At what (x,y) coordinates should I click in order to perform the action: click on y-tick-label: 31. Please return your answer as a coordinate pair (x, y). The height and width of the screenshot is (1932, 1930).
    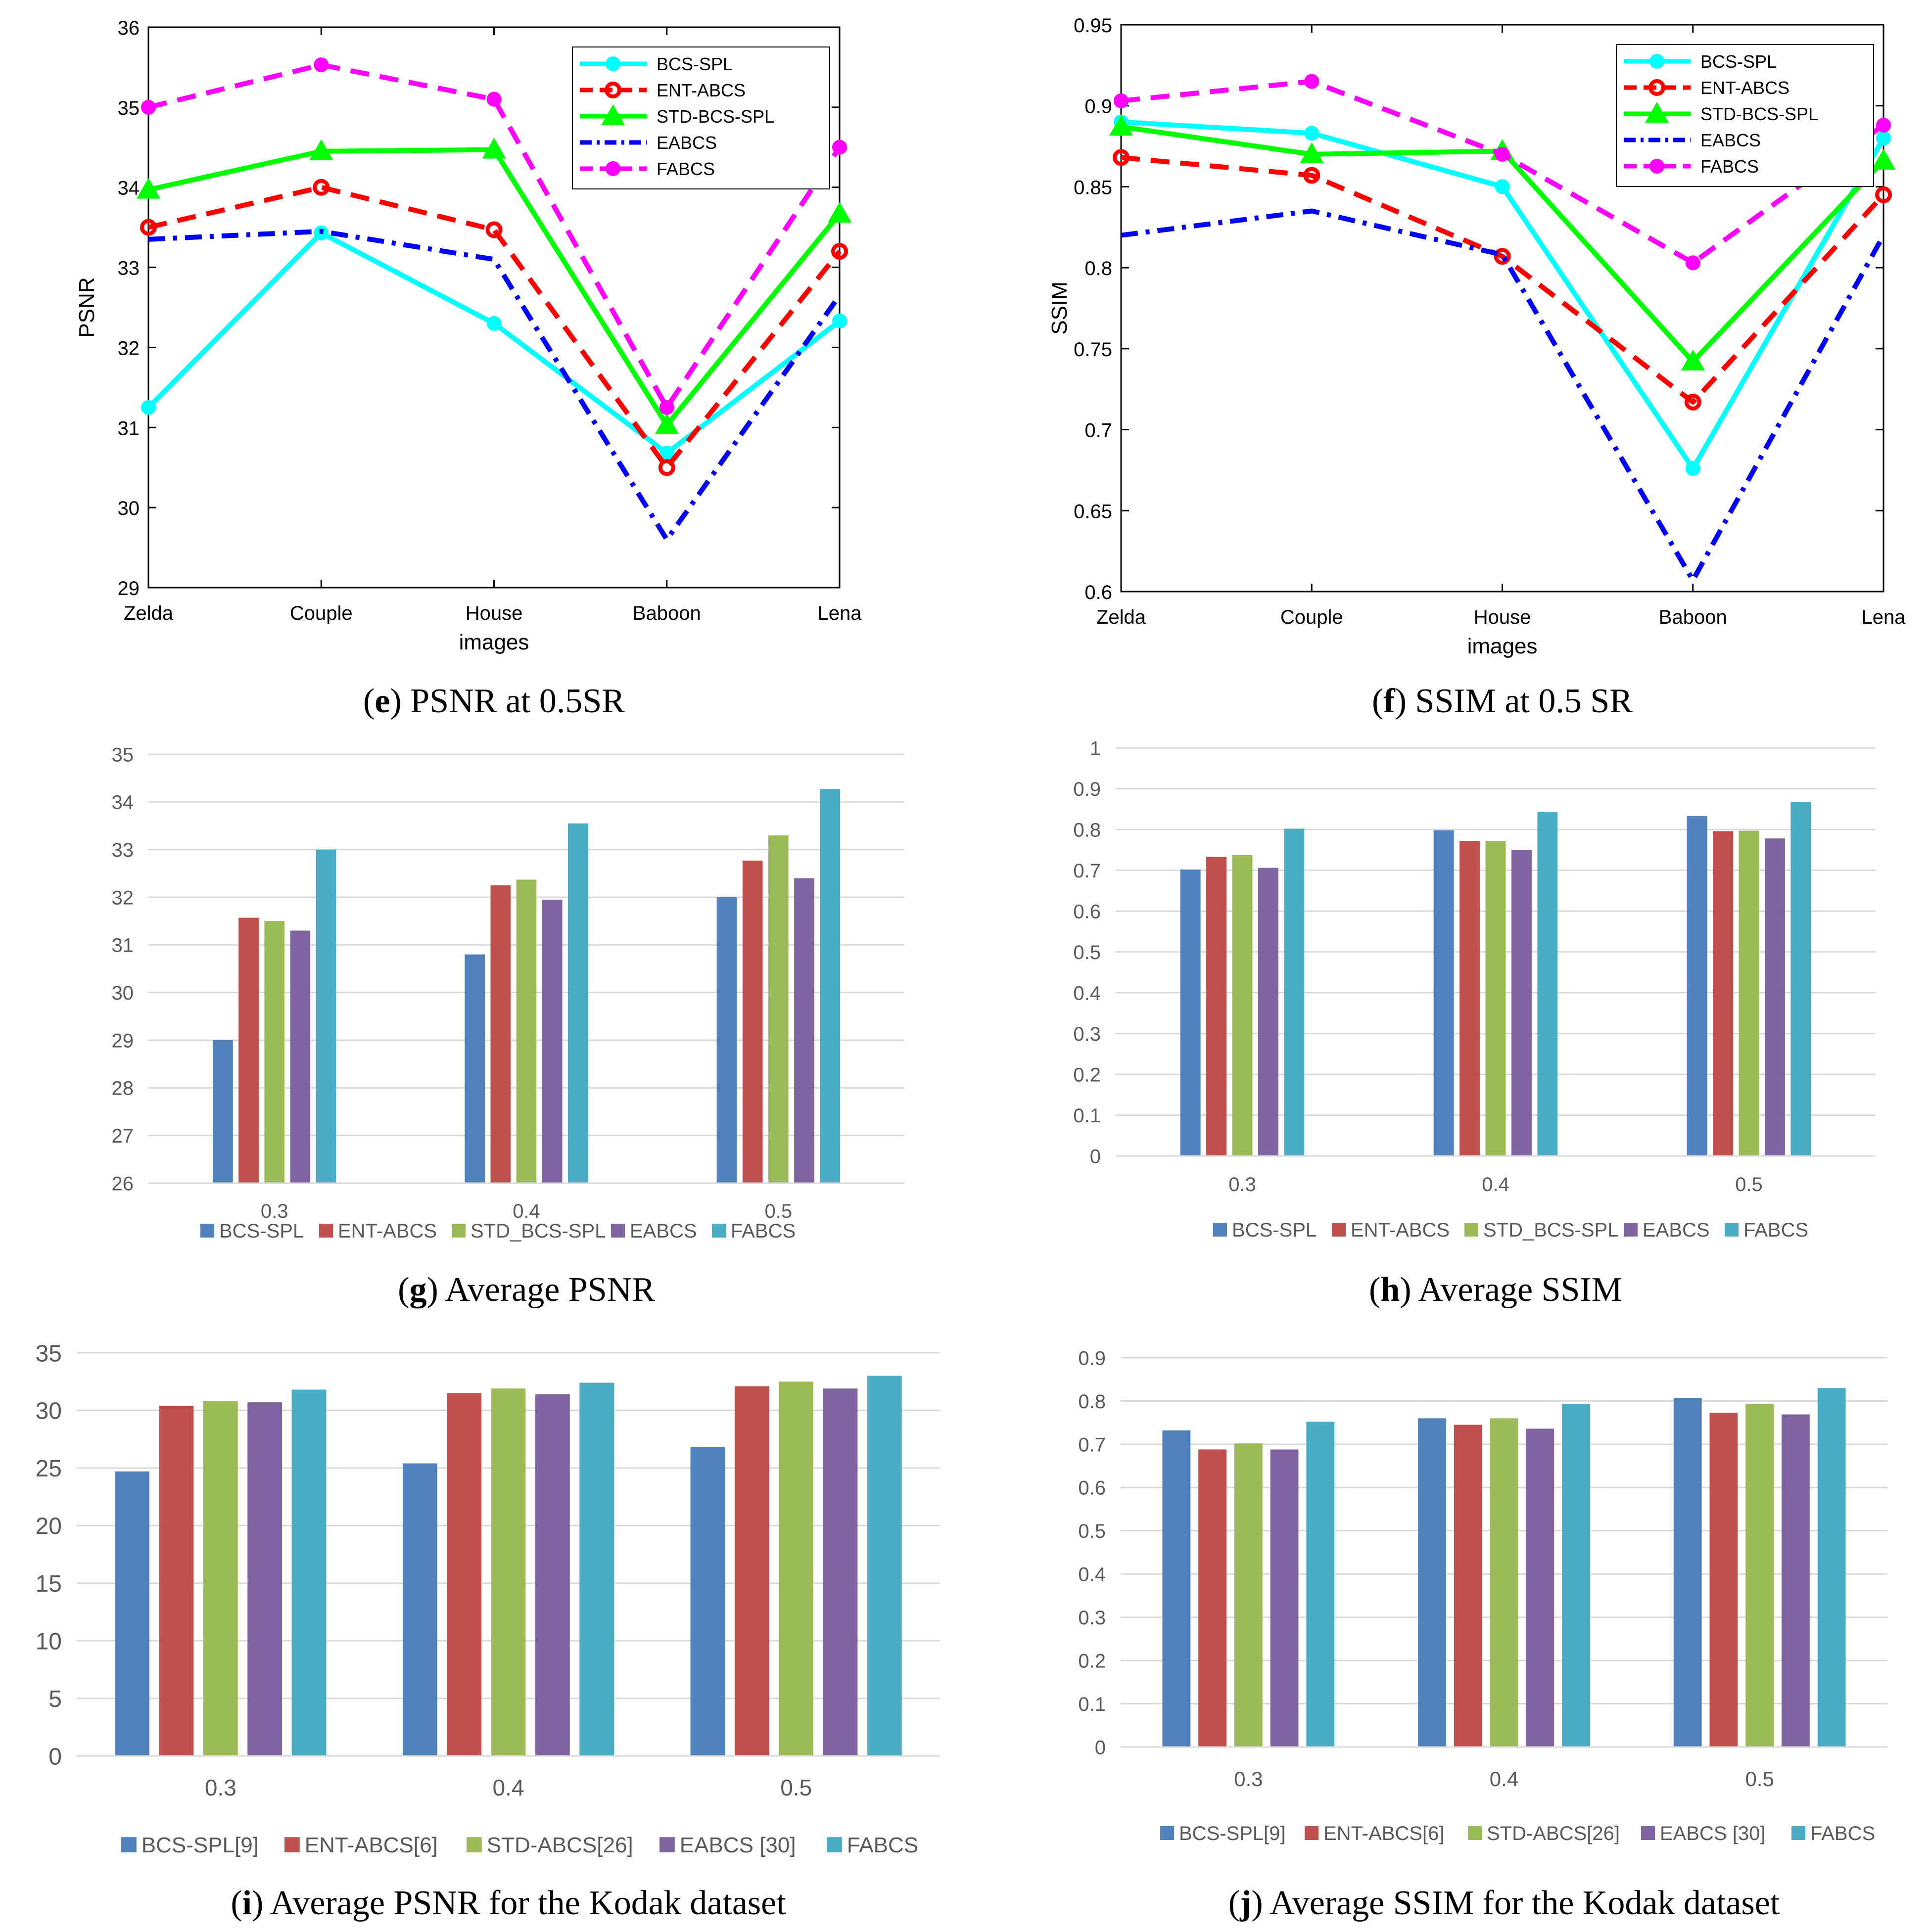
    Looking at the image, I should click on (129, 428).